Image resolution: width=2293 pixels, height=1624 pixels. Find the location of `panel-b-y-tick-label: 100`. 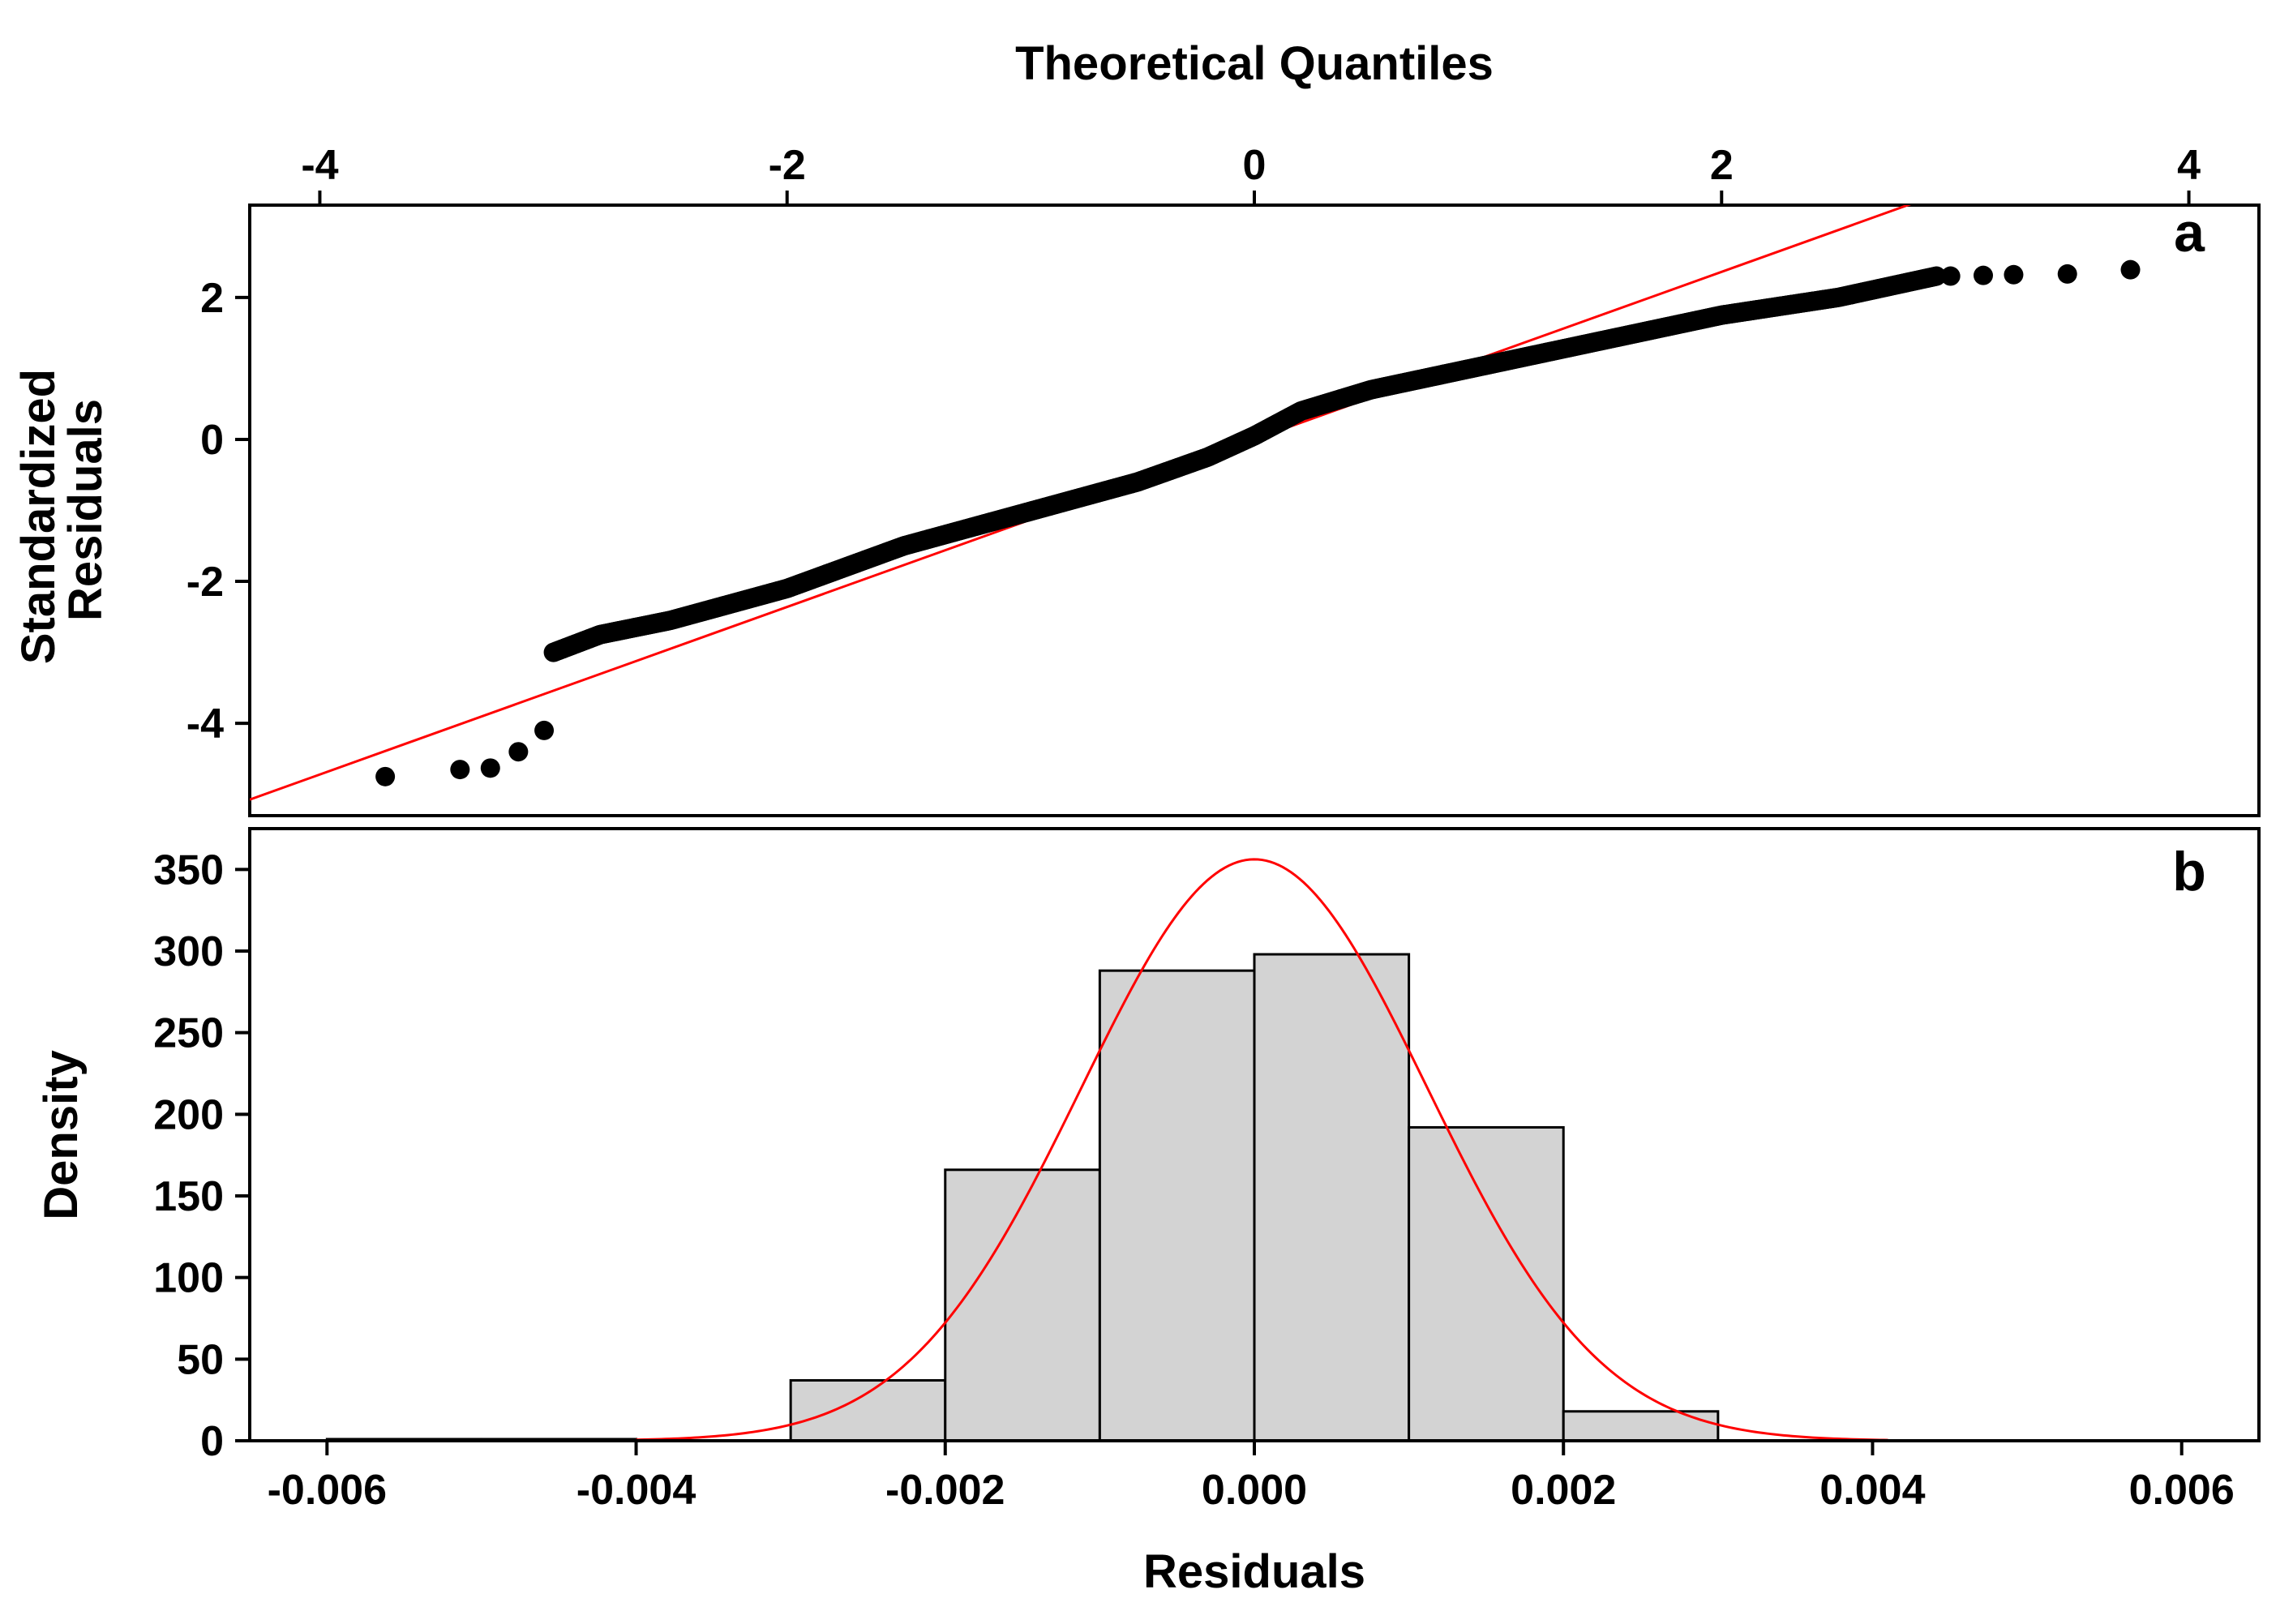

panel-b-y-tick-label: 100 is located at coordinates (188, 1278).